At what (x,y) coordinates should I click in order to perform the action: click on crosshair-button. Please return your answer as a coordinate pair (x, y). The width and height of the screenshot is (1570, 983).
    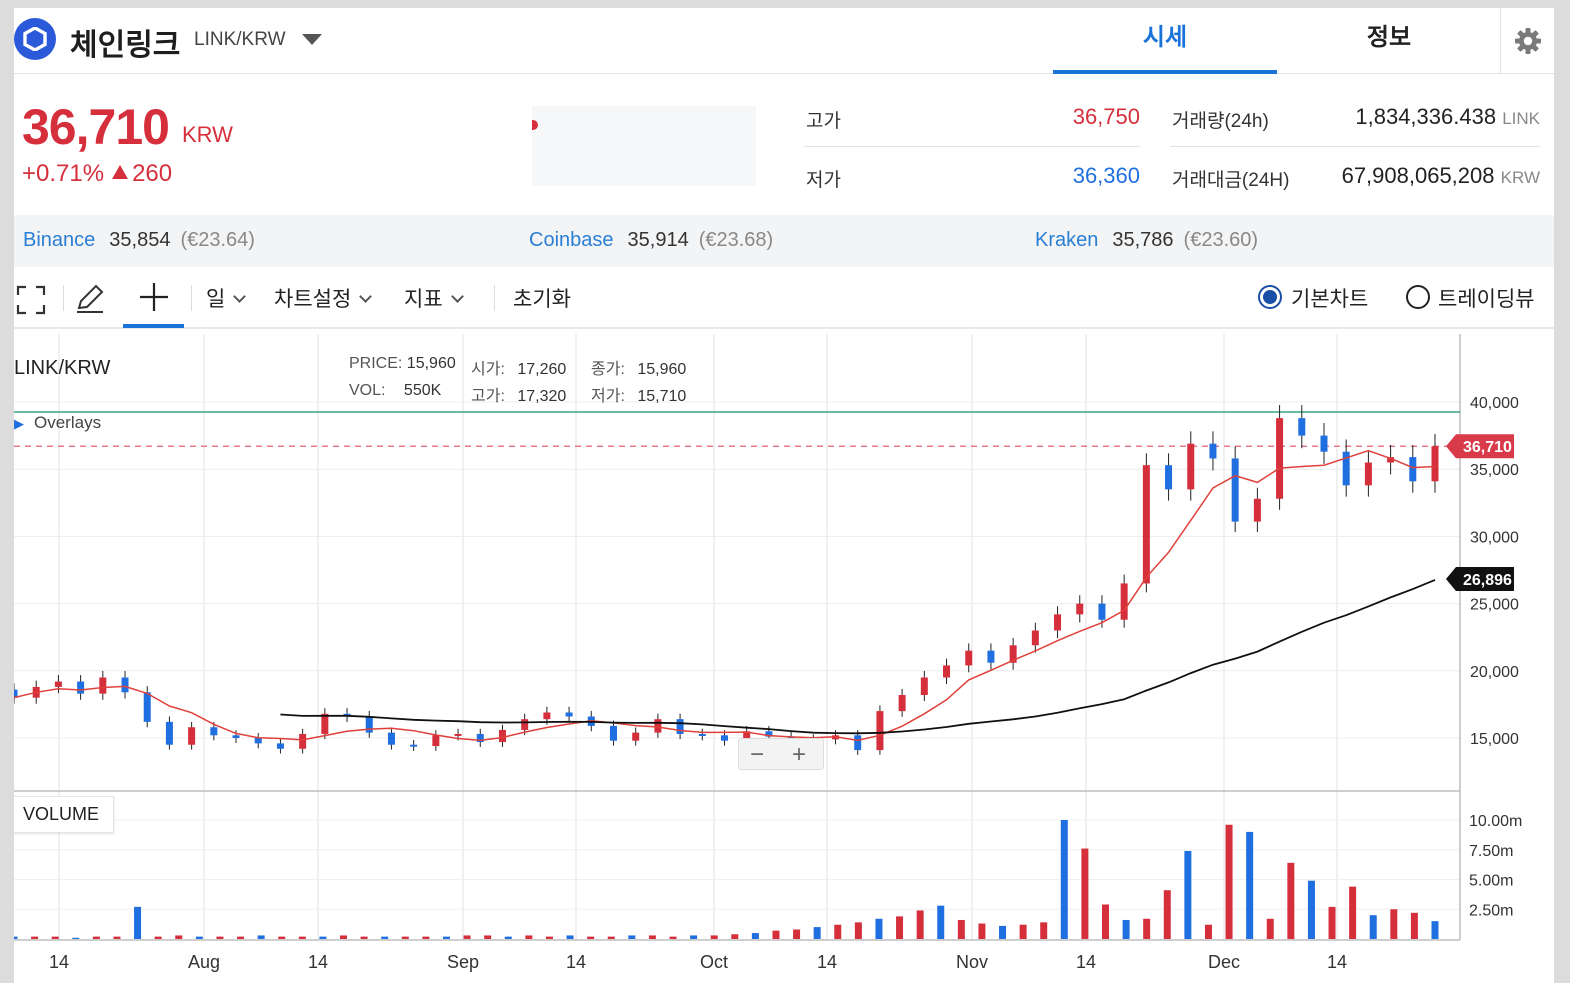
    Looking at the image, I should click on (154, 300).